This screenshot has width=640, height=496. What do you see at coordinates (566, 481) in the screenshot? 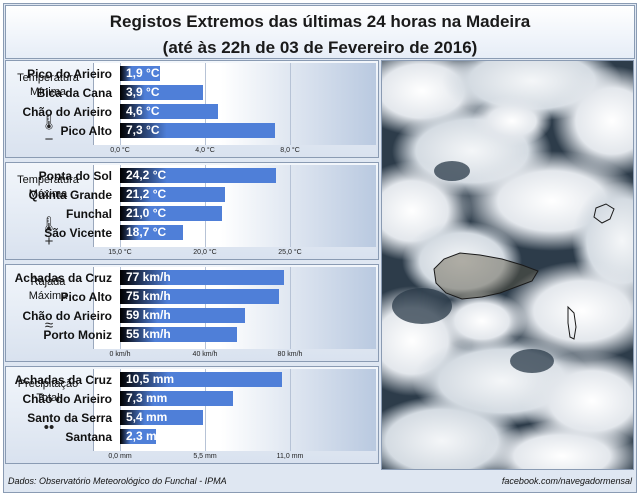
I see `footer-credit: facebook.com/navegadormensal` at bounding box center [566, 481].